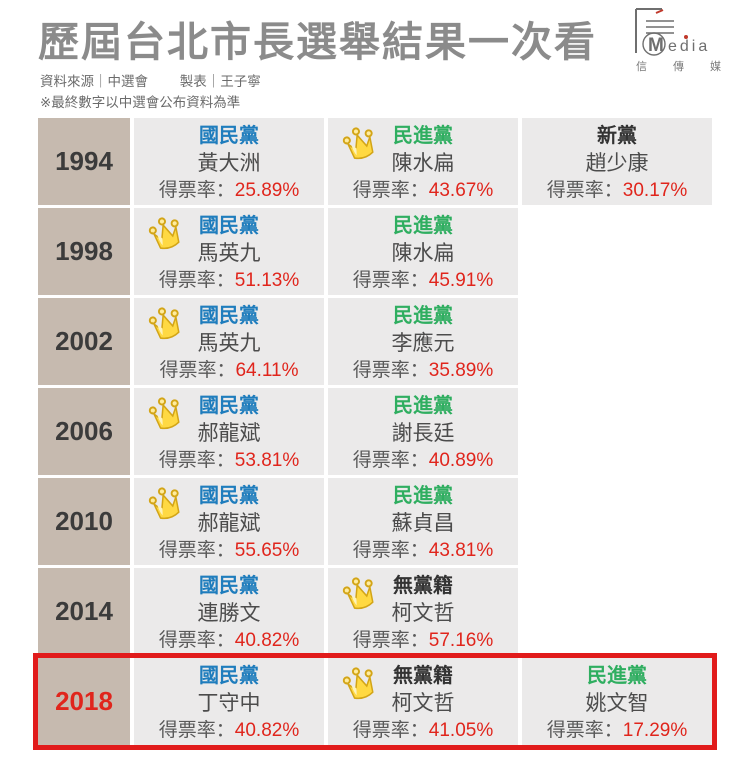 This screenshot has height=768, width=748. I want to click on candidate-cell-winner: 國民黨 馬英九 得票率：64.11%, so click(229, 341).